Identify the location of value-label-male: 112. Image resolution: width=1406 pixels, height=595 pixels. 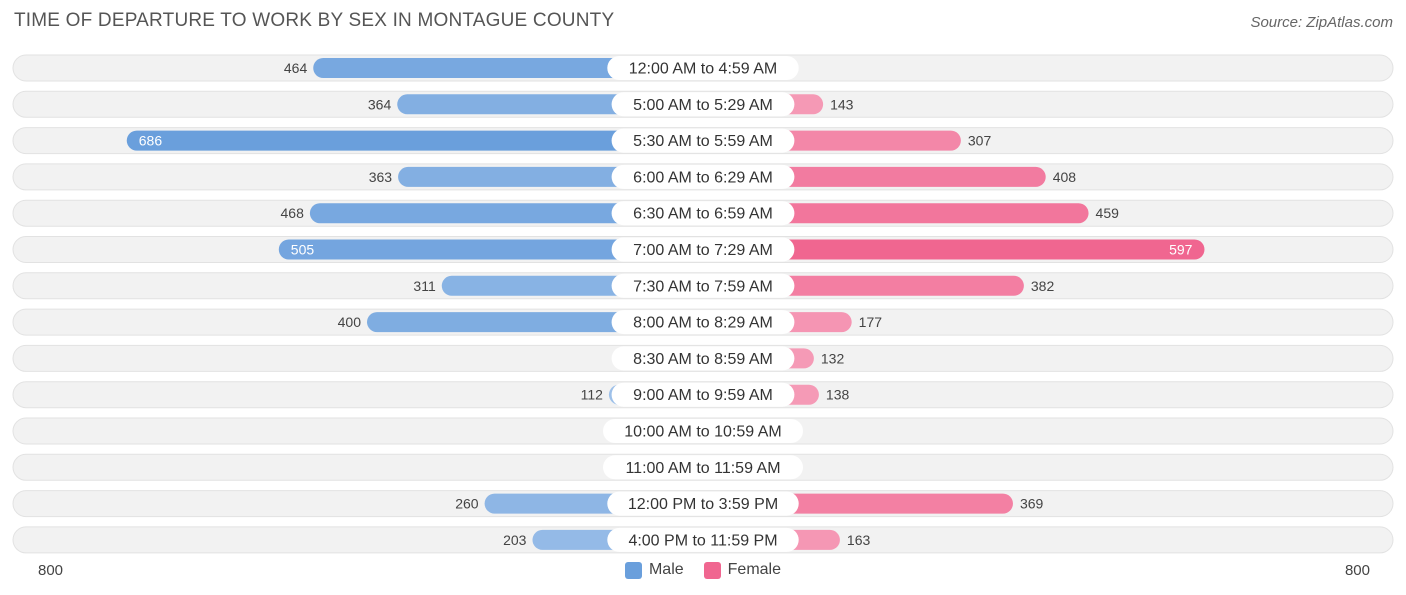
(592, 395).